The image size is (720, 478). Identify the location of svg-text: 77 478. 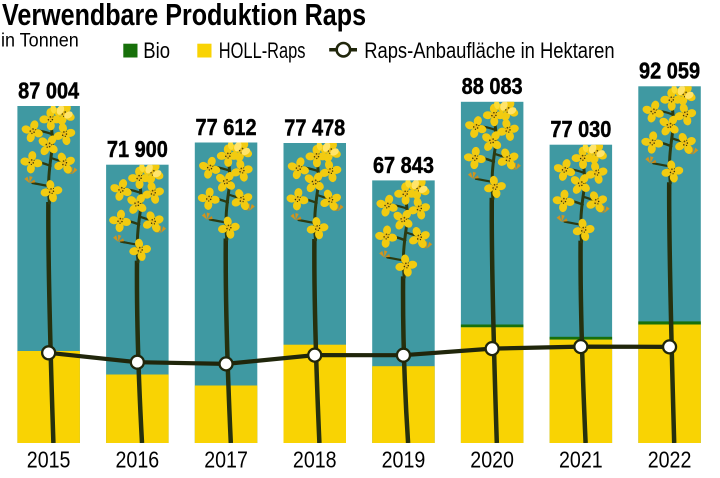
(314, 128).